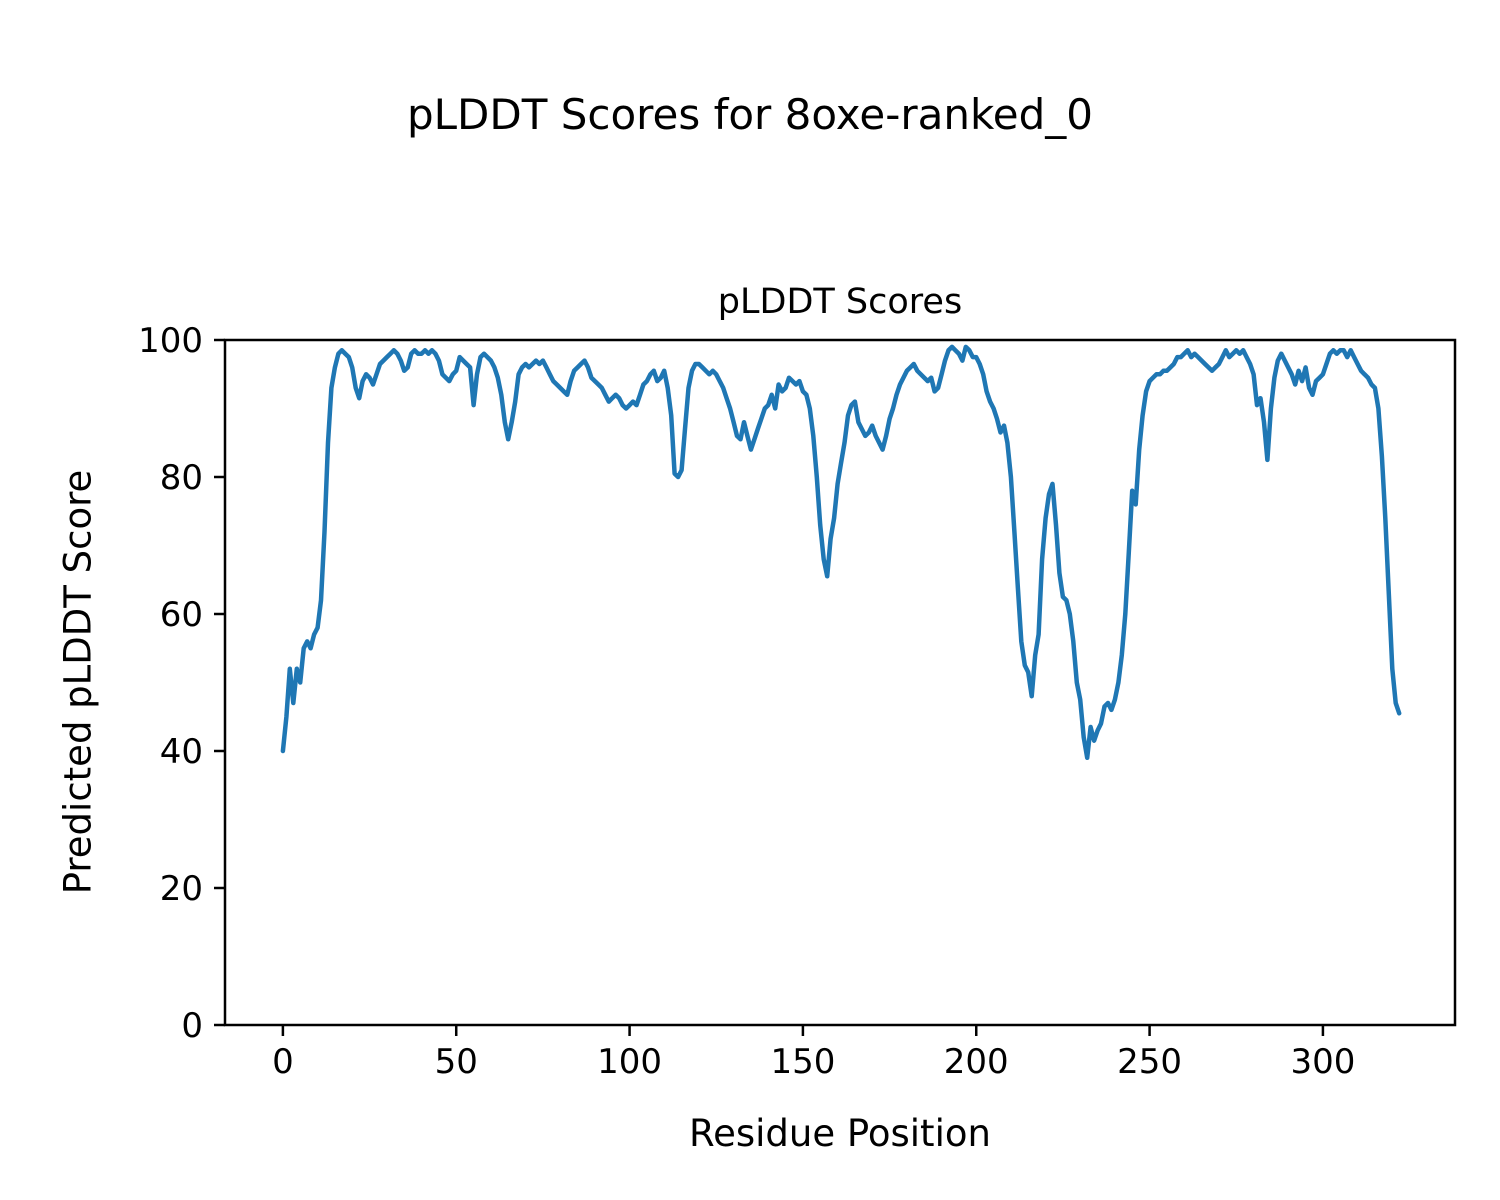 The image size is (1500, 1200). What do you see at coordinates (181, 889) in the screenshot?
I see `y-tick-label: 20` at bounding box center [181, 889].